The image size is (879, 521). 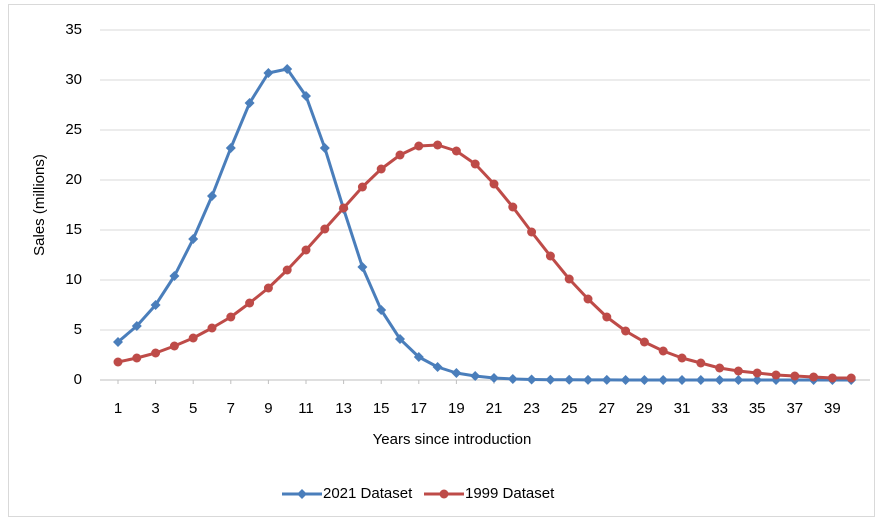 I want to click on x-tick-label: 29, so click(x=644, y=408).